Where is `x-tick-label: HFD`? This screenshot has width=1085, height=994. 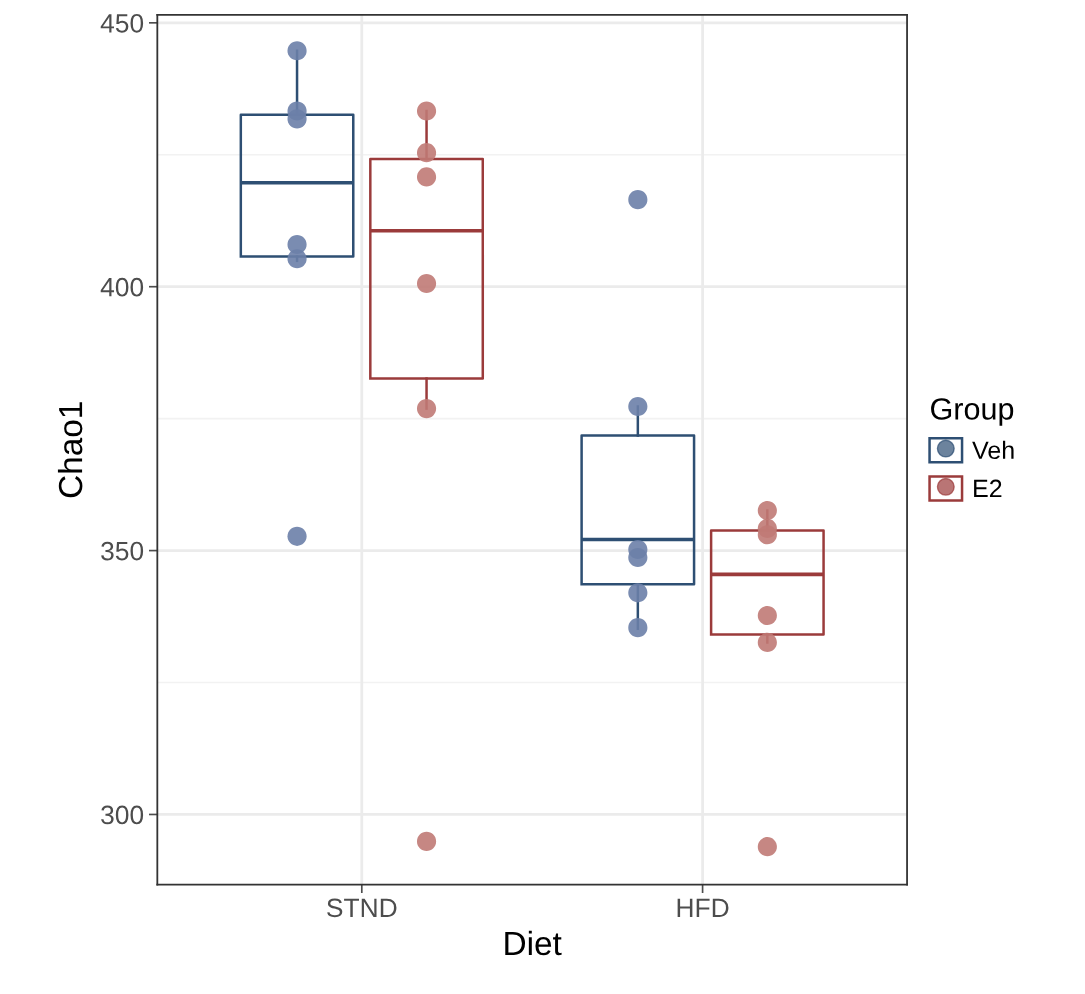 x-tick-label: HFD is located at coordinates (703, 907).